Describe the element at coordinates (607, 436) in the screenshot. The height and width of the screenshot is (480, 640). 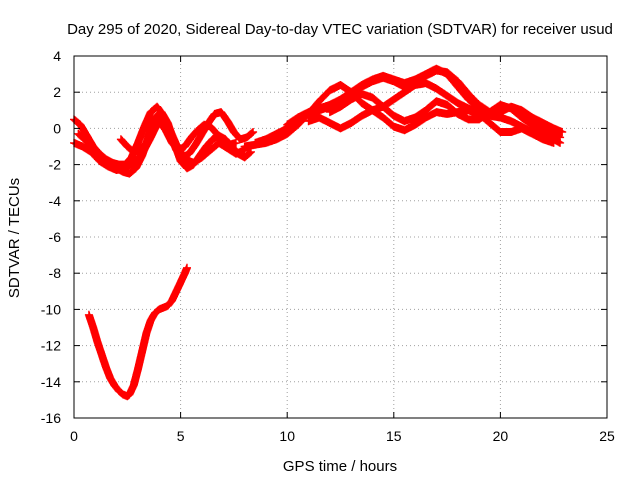
I see `x-tick-label: 25` at that location.